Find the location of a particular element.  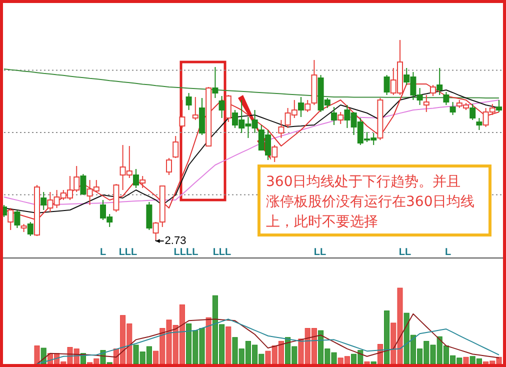

text: LLLL is located at coordinates (186, 252).